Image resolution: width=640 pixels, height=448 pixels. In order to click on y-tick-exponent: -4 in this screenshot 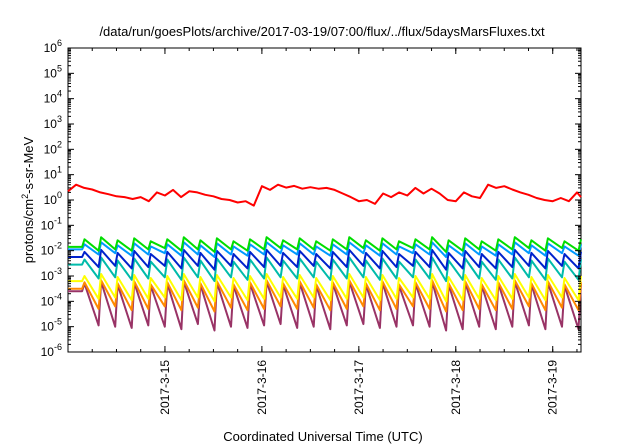, I will do `click(58, 296)`.